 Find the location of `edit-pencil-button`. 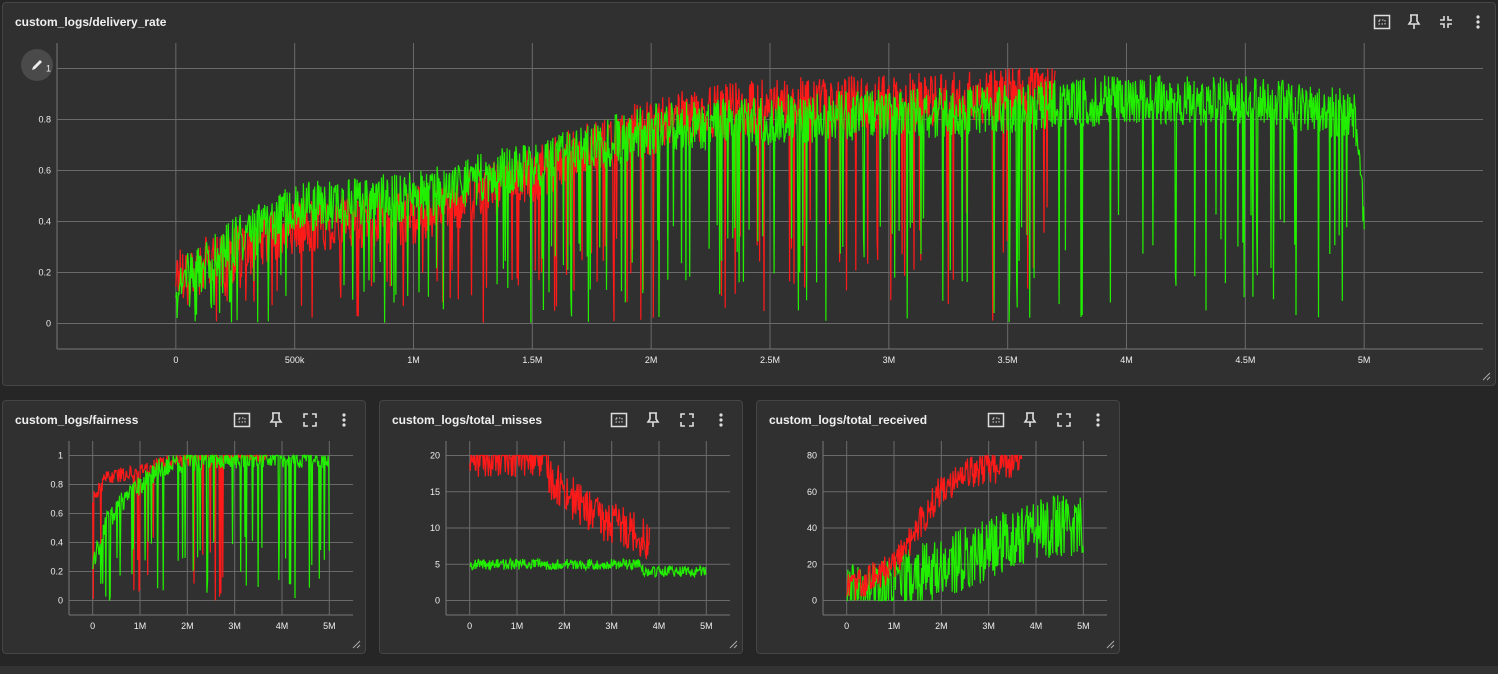

edit-pencil-button is located at coordinates (37, 65).